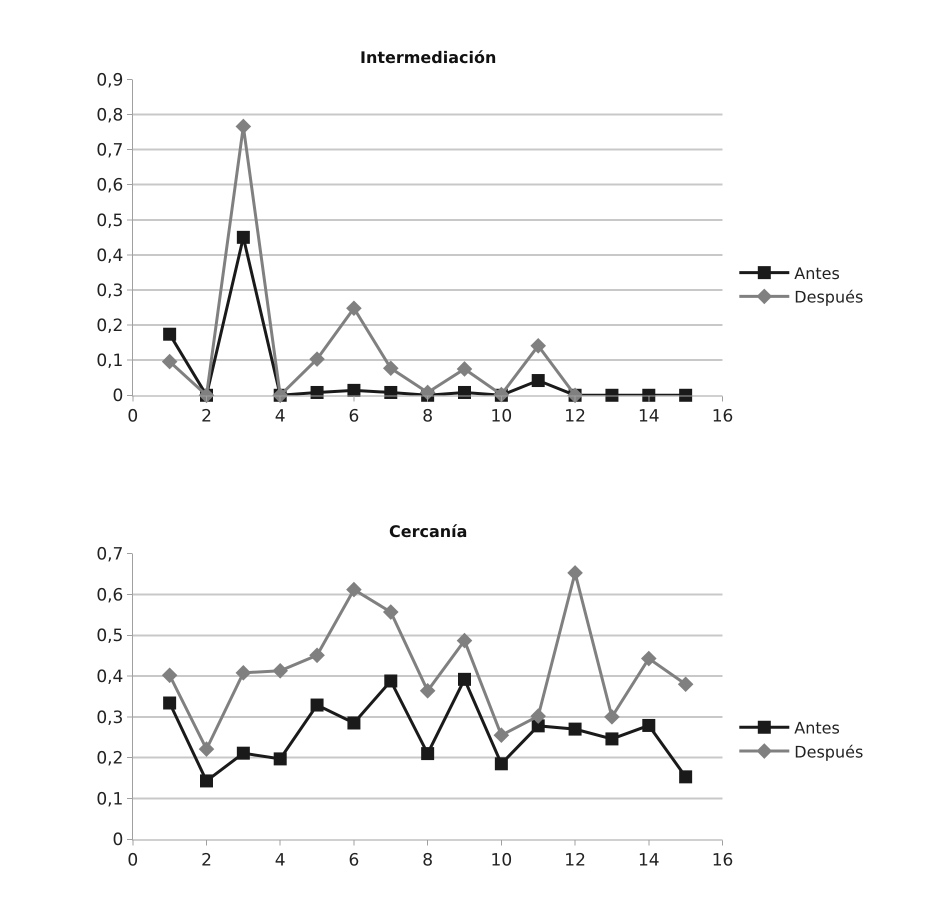 The width and height of the screenshot is (935, 906). Describe the element at coordinates (110, 80) in the screenshot. I see `y-tick-label: 0,9` at that location.